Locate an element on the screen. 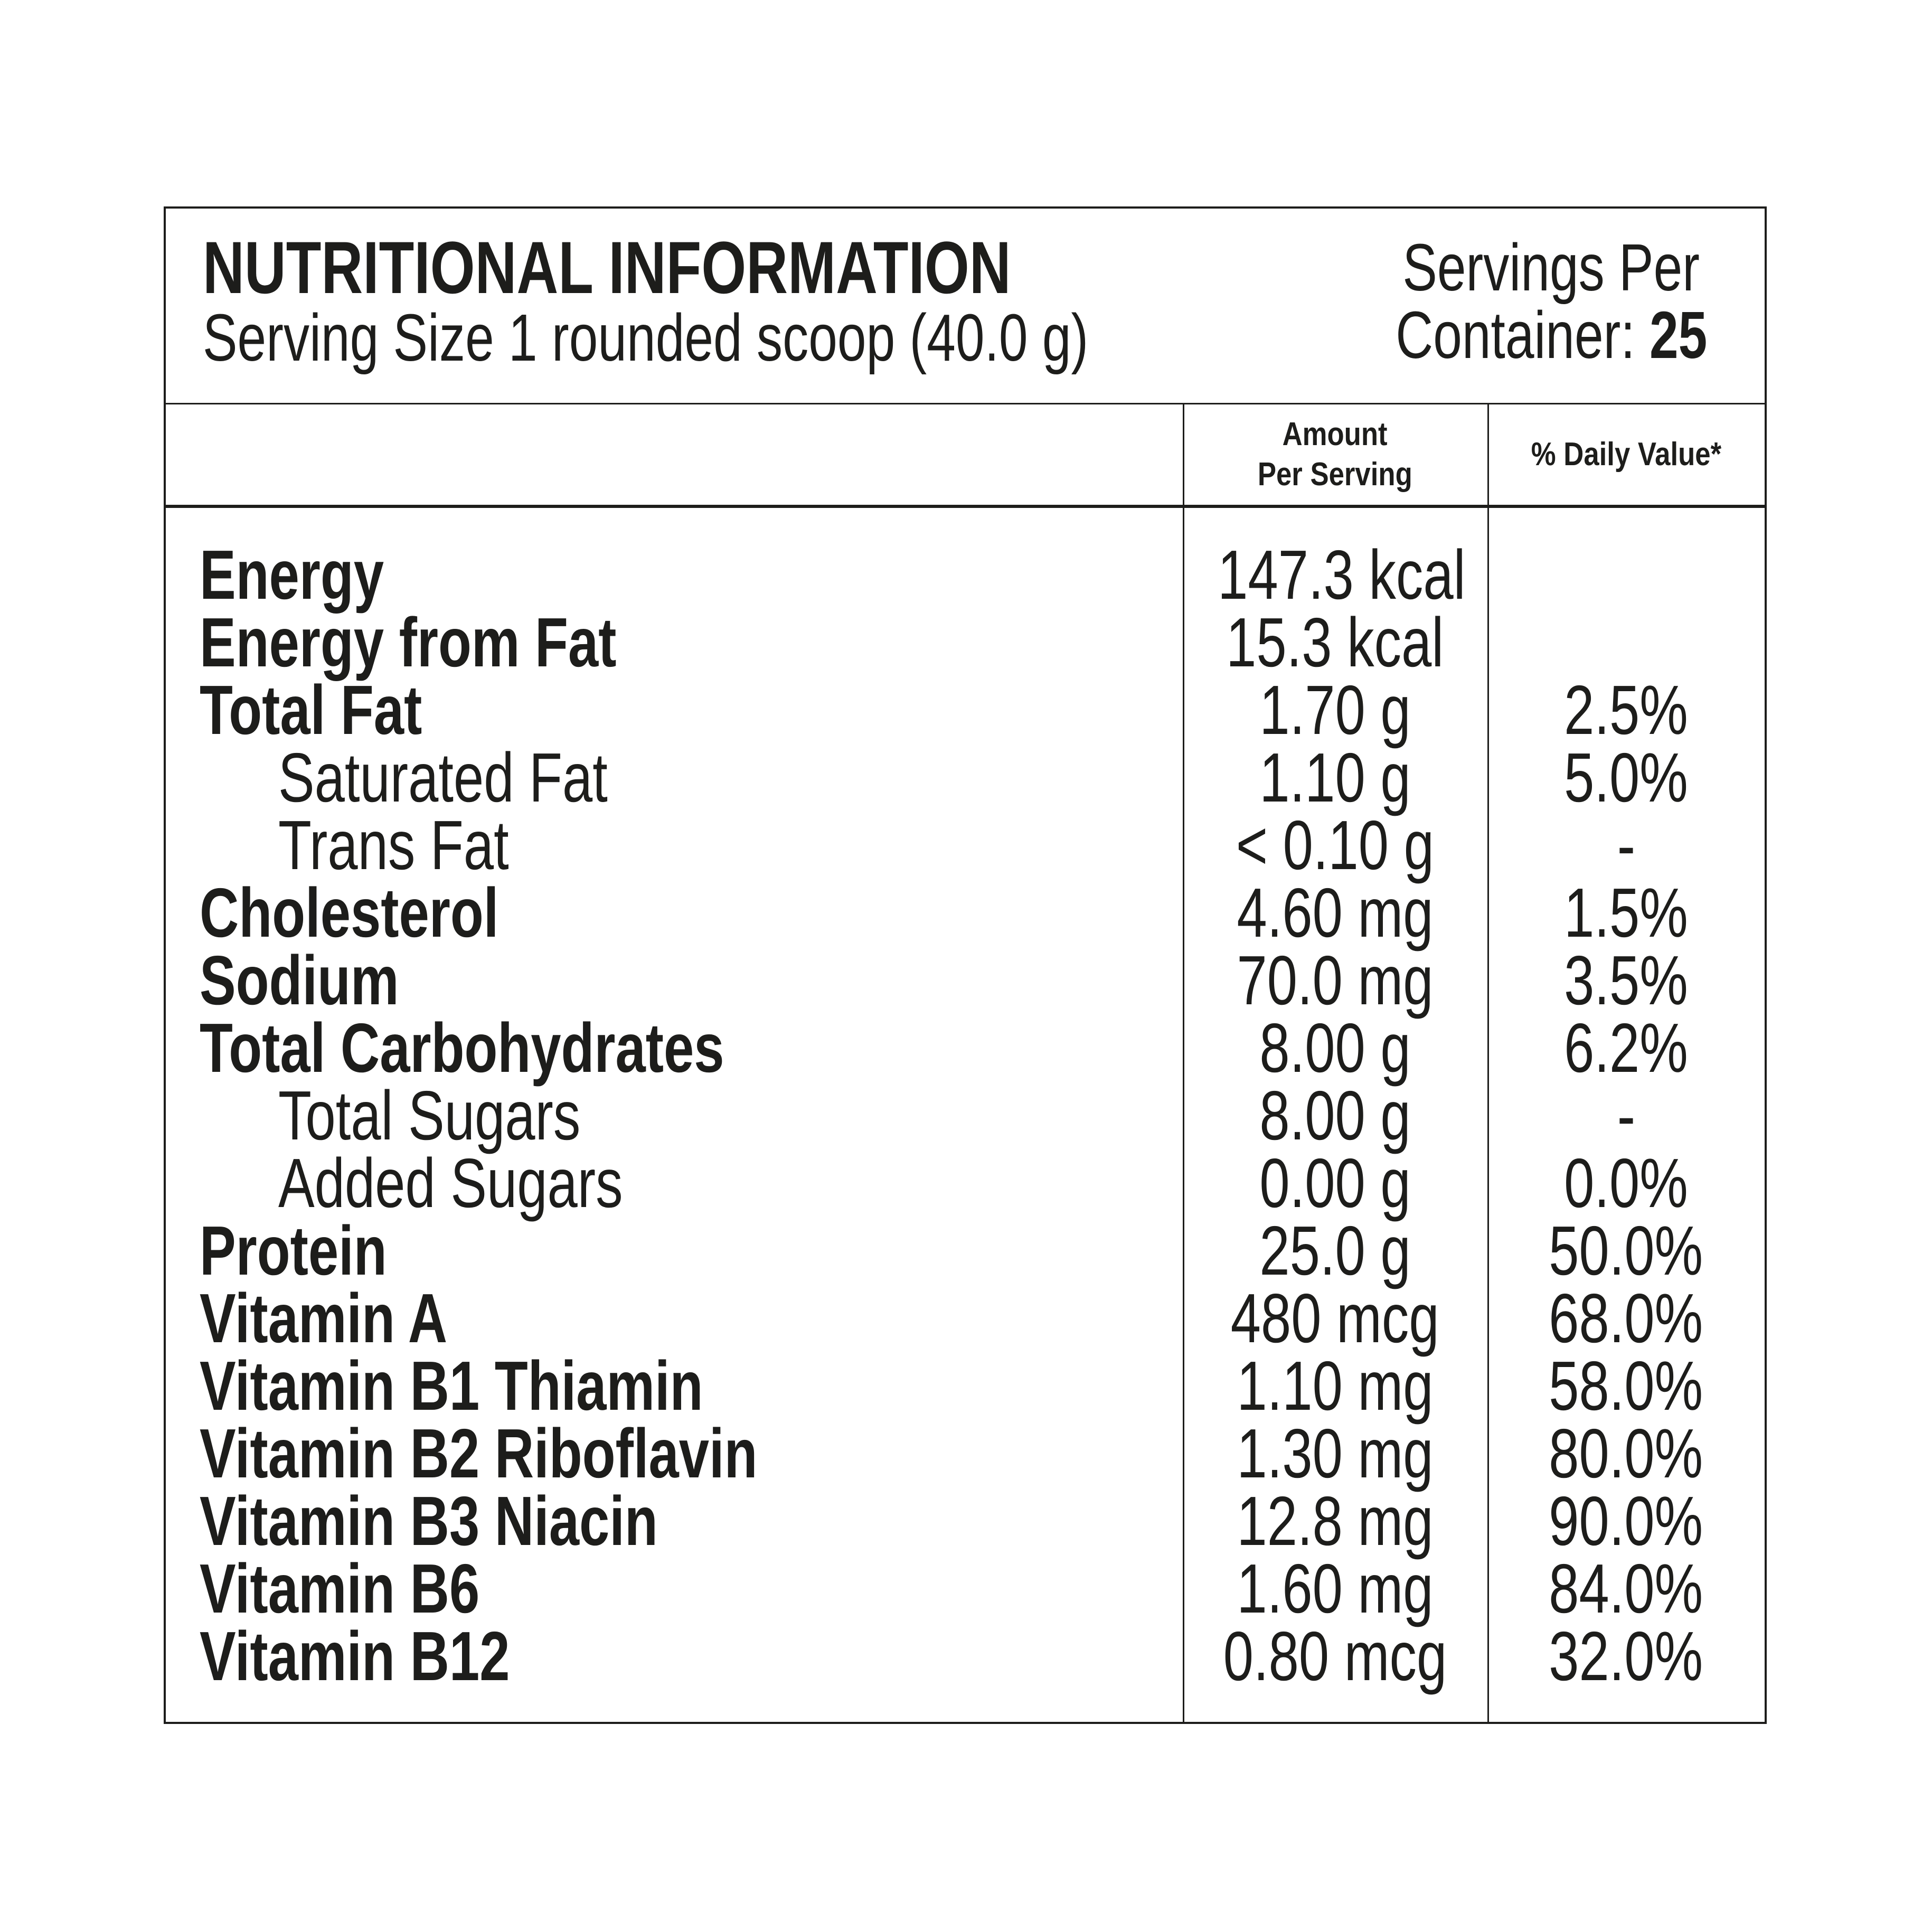  row-daily-value: 3.5% is located at coordinates (1626, 980).